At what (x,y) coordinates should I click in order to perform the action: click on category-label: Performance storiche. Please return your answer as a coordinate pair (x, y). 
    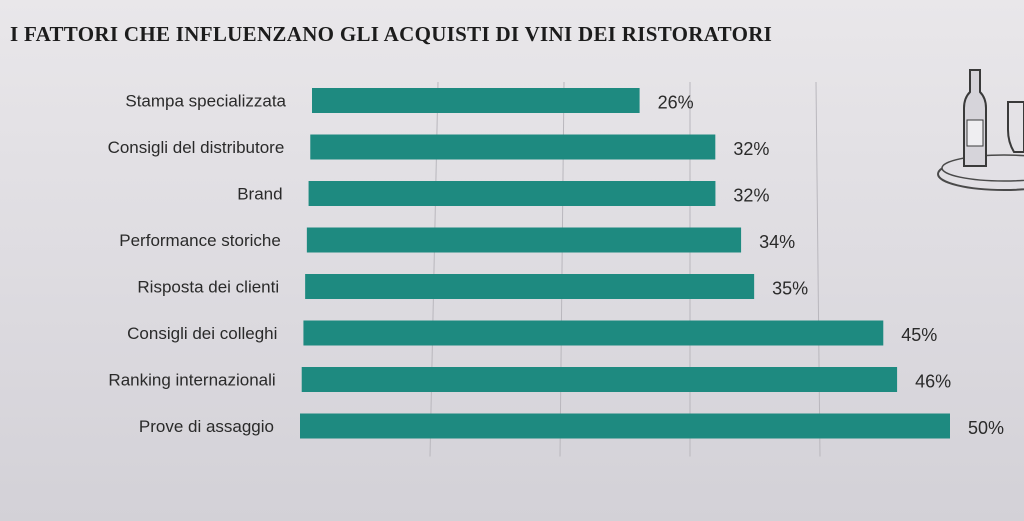
    Looking at the image, I should click on (200, 240).